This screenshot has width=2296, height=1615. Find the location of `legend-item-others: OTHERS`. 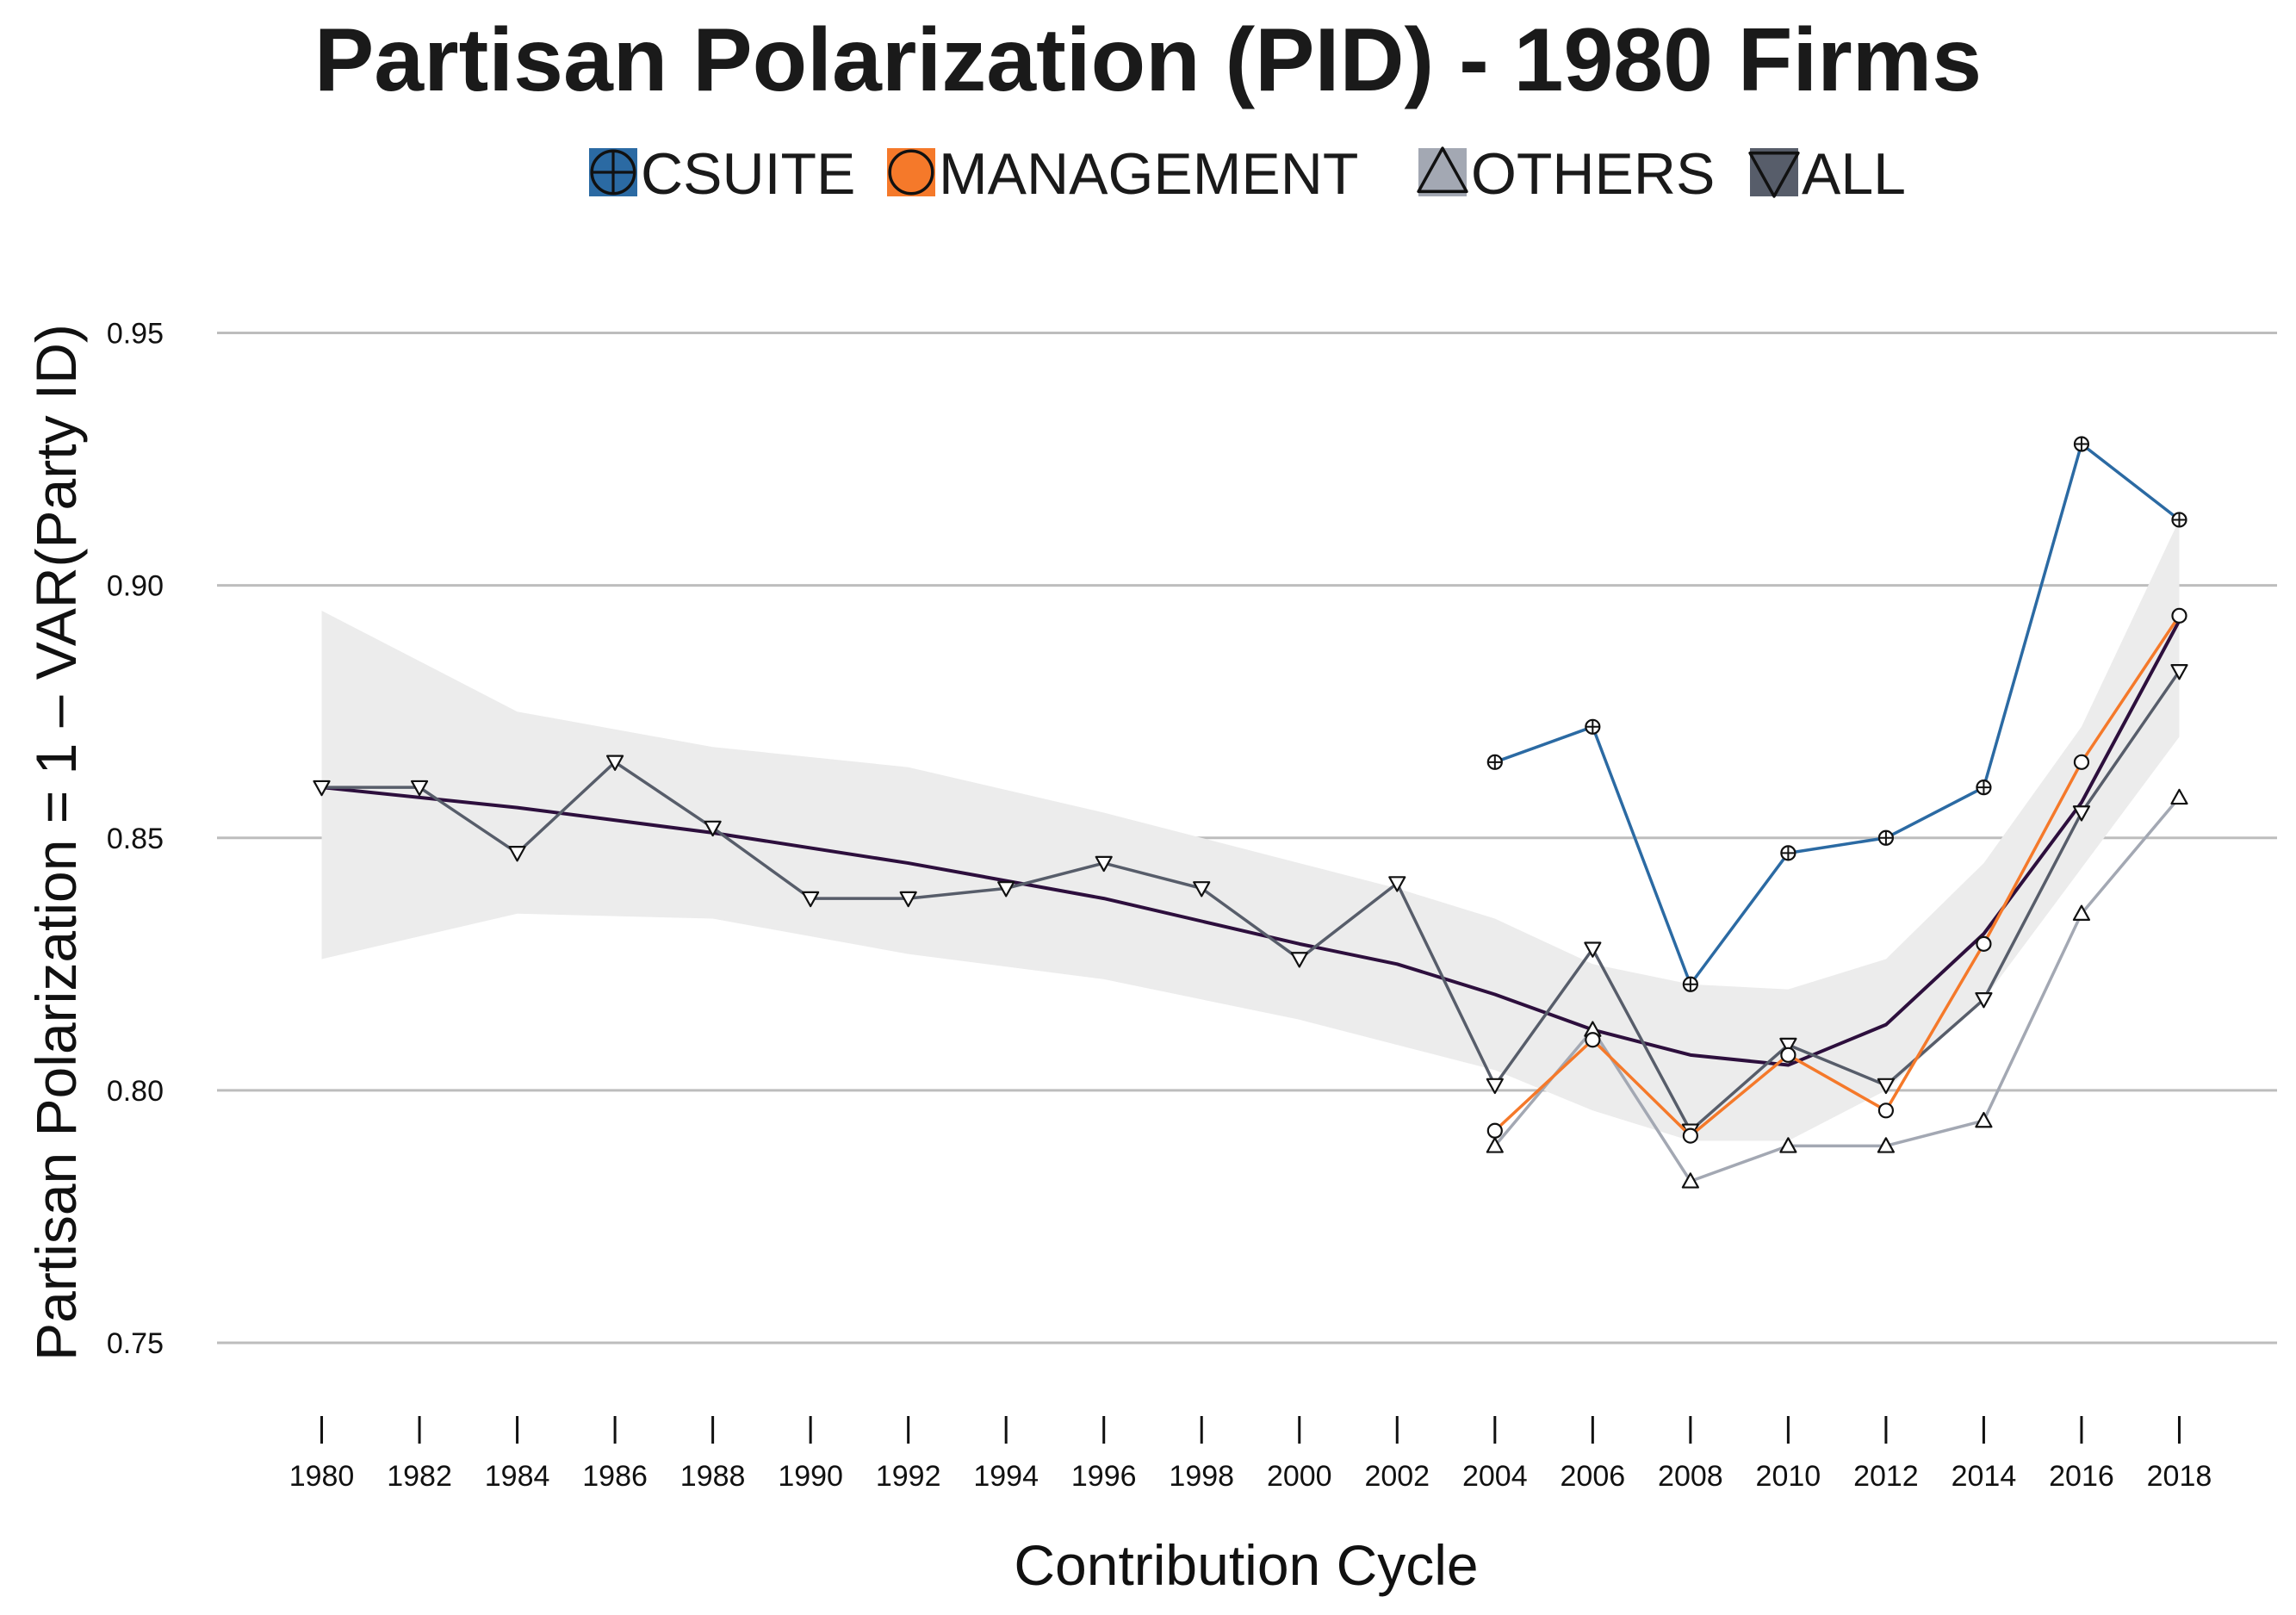

legend-item-others: OTHERS is located at coordinates (1566, 174).